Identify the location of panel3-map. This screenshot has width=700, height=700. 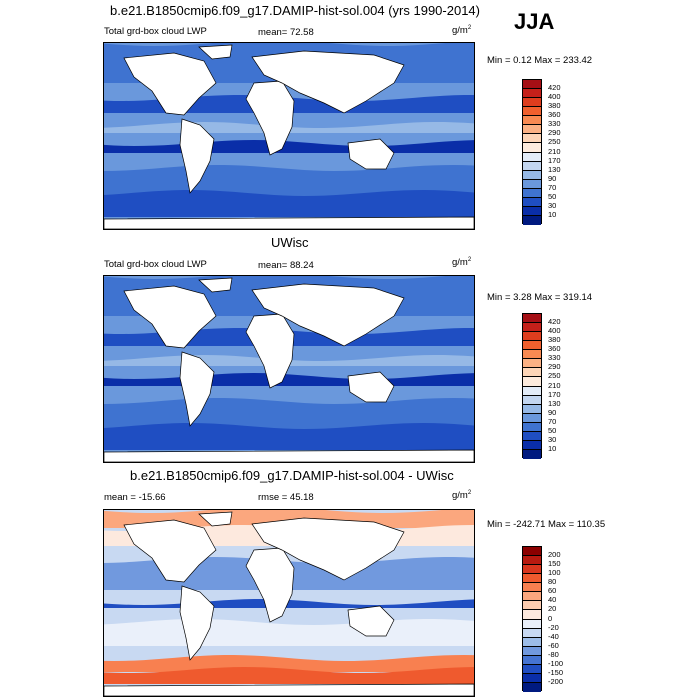
(289, 603).